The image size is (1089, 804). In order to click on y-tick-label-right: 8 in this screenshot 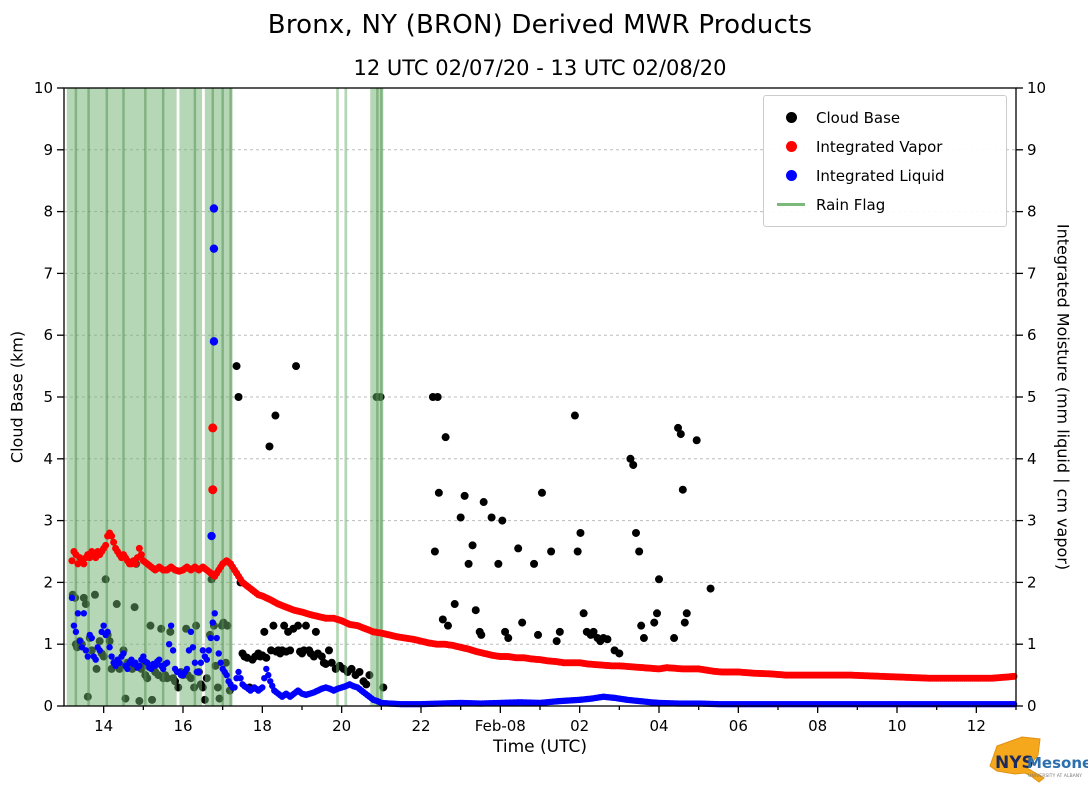, I will do `click(1032, 212)`.